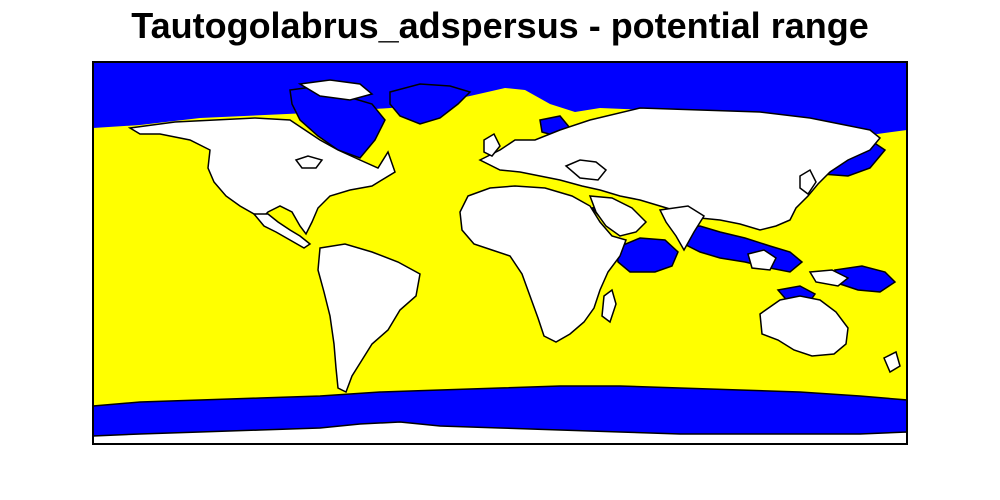 The height and width of the screenshot is (500, 1000). Describe the element at coordinates (492, 144) in the screenshot. I see `land-british-isles` at that location.